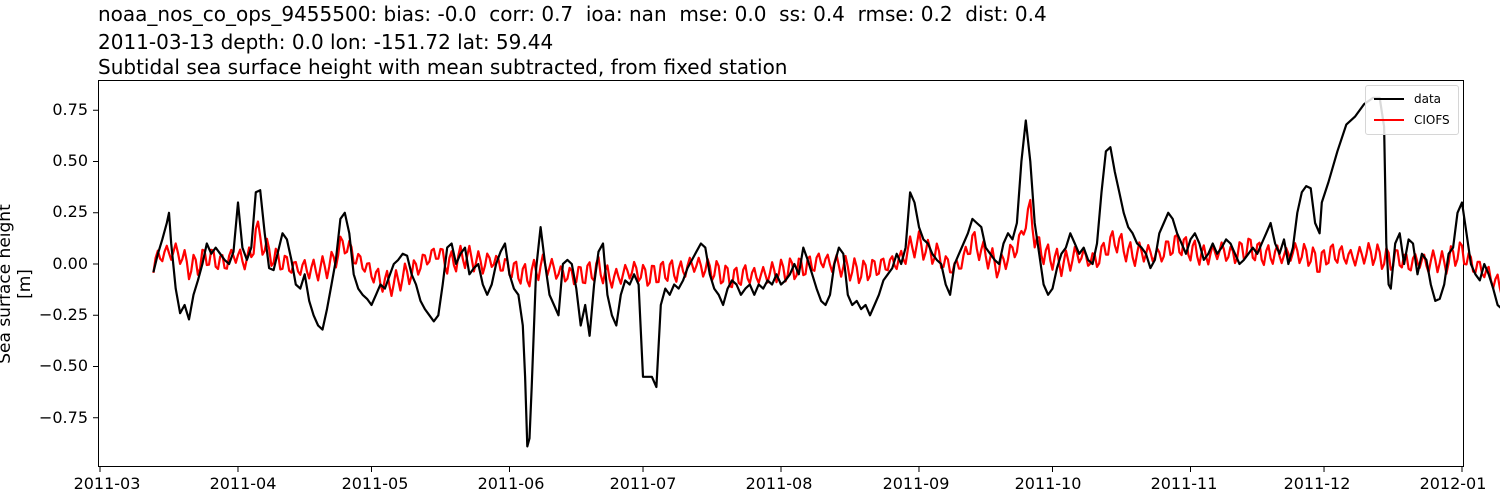 The image size is (1500, 500). What do you see at coordinates (70, 109) in the screenshot?
I see `y-tick-label: 0.75` at bounding box center [70, 109].